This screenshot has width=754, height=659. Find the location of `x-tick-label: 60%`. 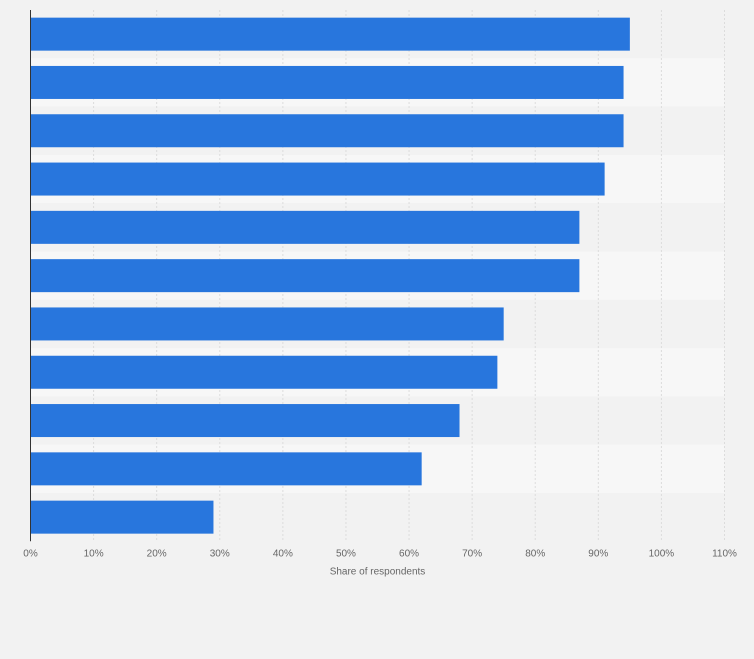

x-tick-label: 60% is located at coordinates (409, 553).